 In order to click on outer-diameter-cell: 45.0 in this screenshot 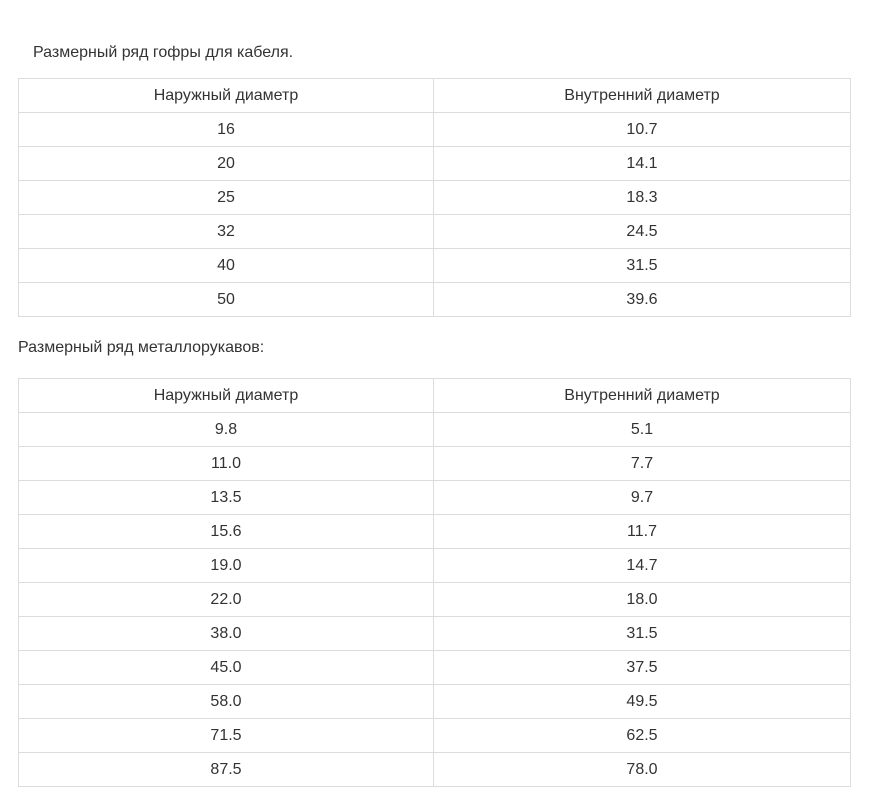, I will do `click(226, 667)`.